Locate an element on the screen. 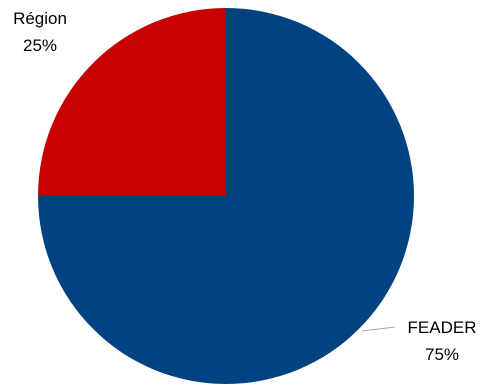  slice-label-feader-percent: 75% is located at coordinates (442, 354).